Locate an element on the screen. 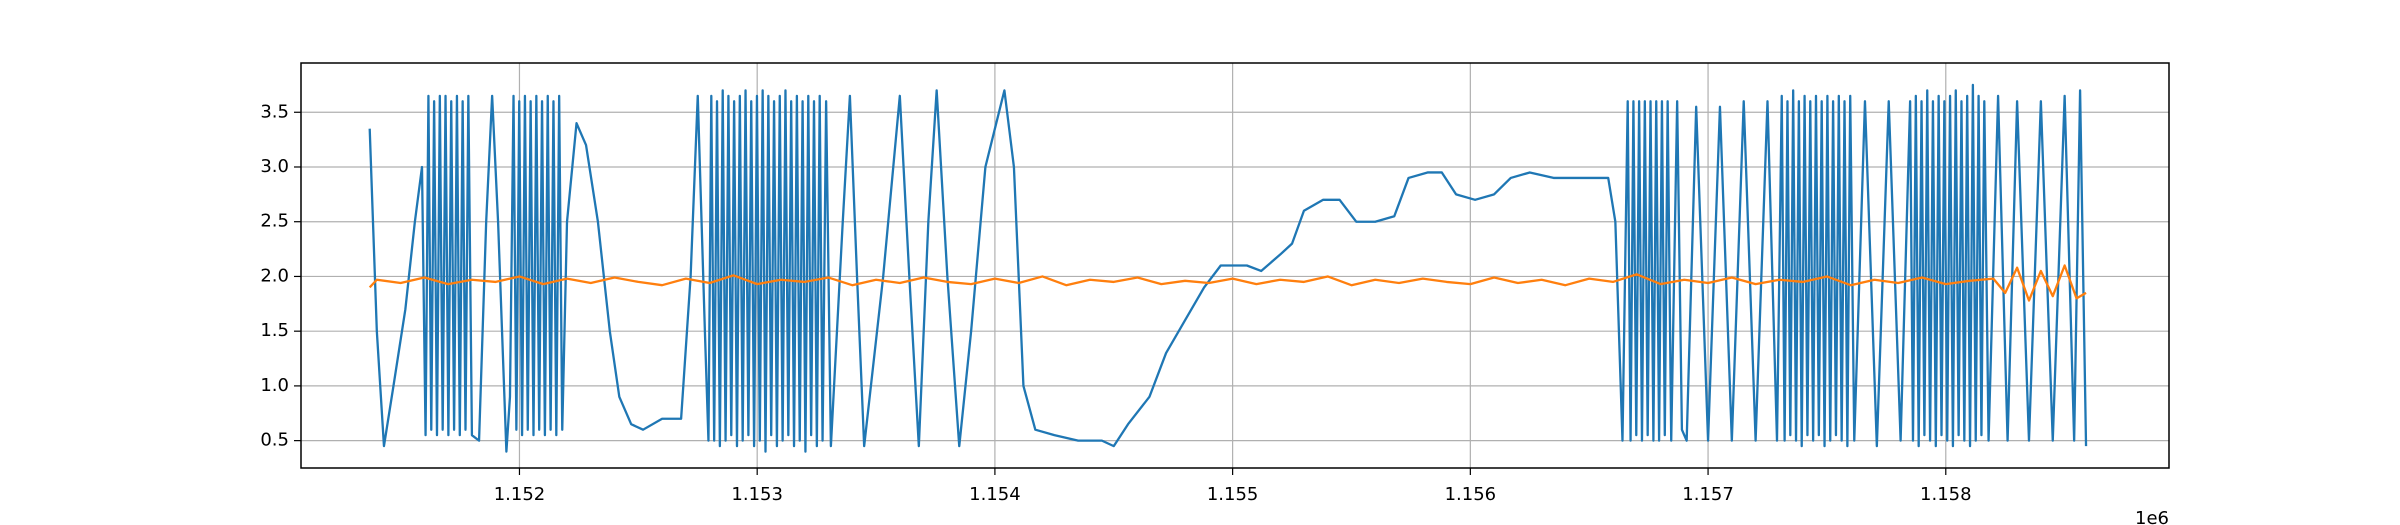 The height and width of the screenshot is (525, 2400). x-tick-label: 1.155 is located at coordinates (1233, 494).